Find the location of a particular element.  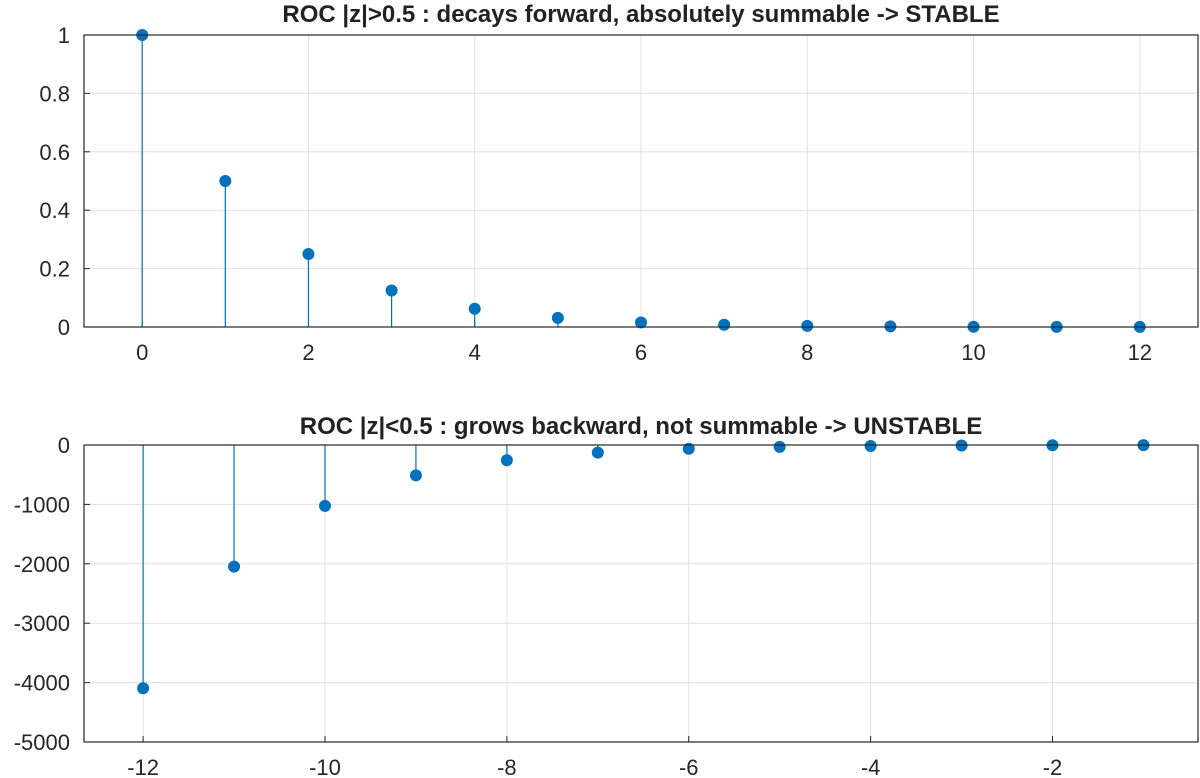

x-tick-label: -4 is located at coordinates (871, 766).